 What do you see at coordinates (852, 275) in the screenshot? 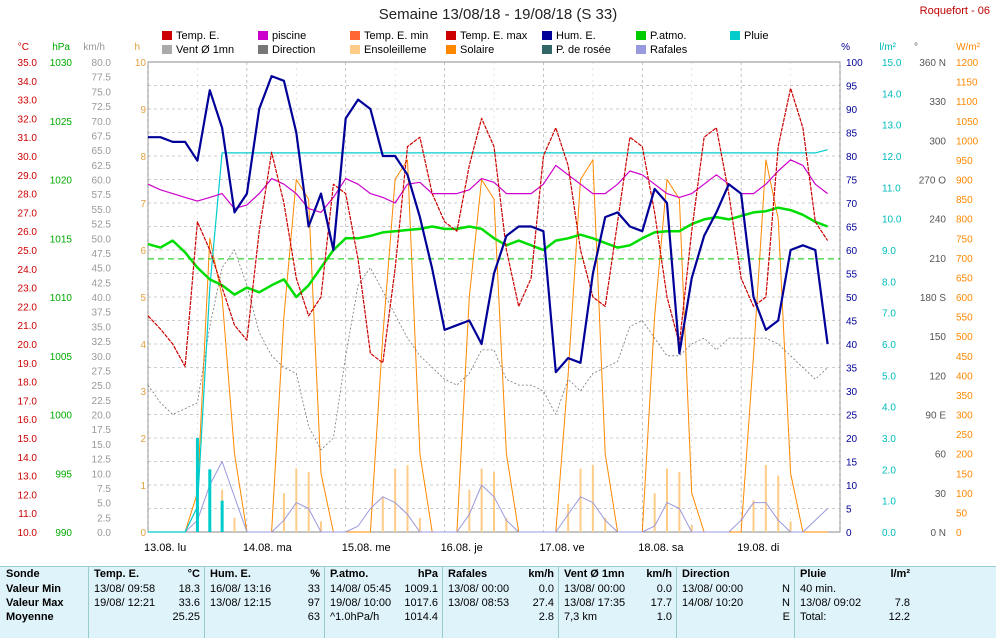
I see `hum-tick-label: 55` at bounding box center [852, 275].